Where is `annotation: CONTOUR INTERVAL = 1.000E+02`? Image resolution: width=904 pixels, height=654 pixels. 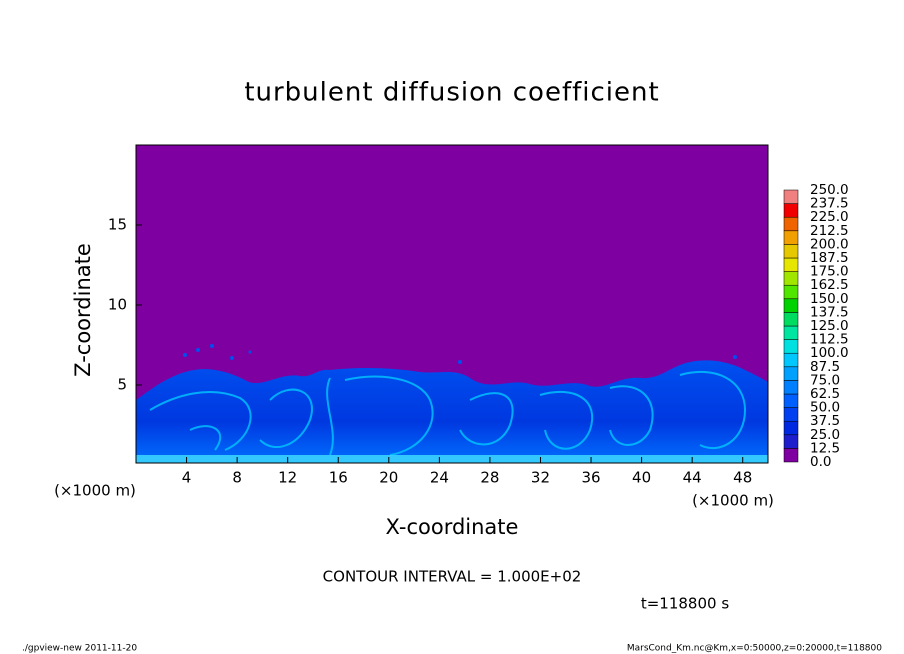 annotation: CONTOUR INTERVAL = 1.000E+02 is located at coordinates (452, 577).